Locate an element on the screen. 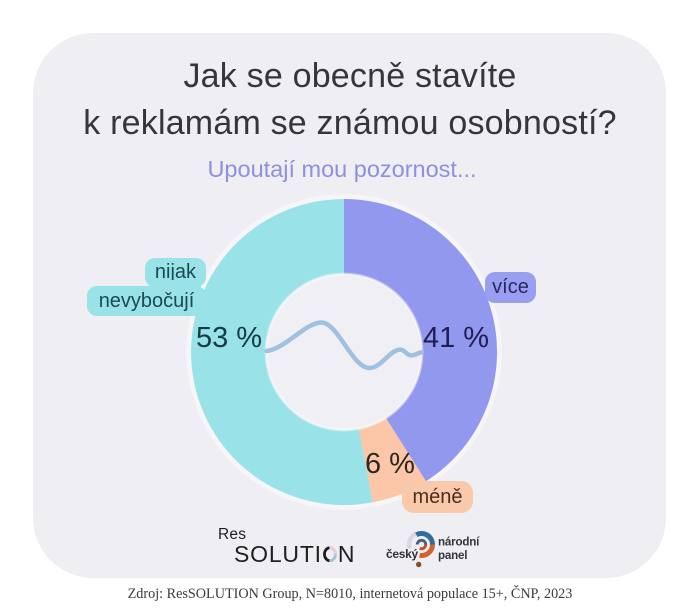 This screenshot has height=612, width=700. svg-text: panel is located at coordinates (452, 555).